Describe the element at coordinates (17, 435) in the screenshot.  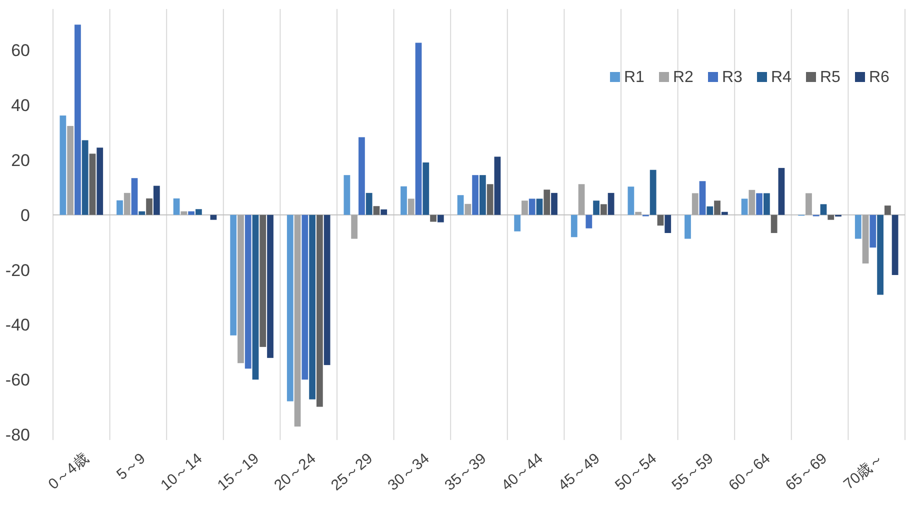
I see `y-tick-label: -80` at that location.